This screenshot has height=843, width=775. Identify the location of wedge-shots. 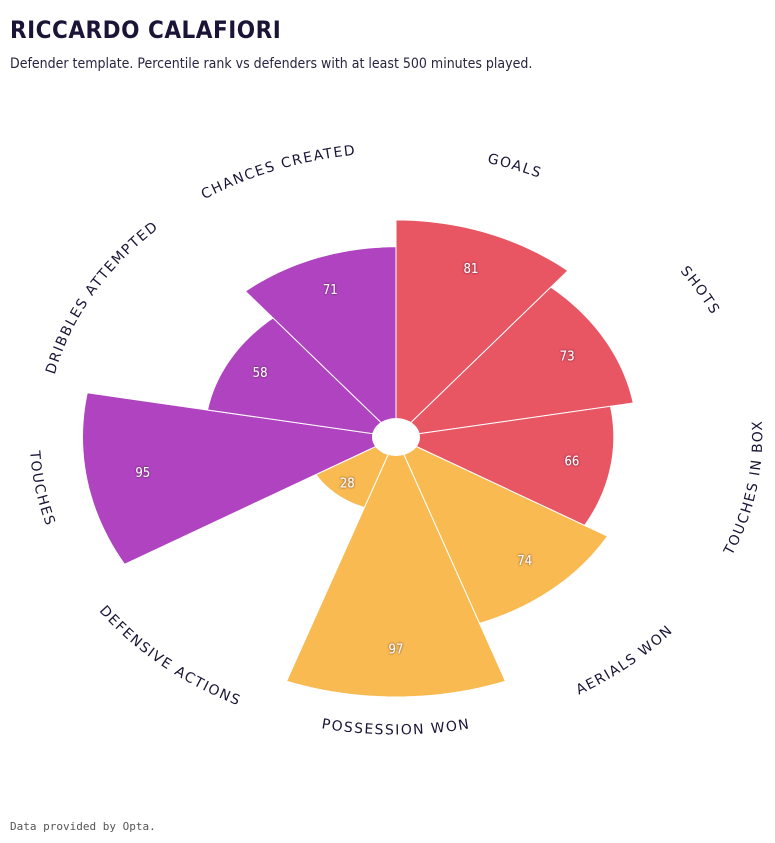
(514, 362).